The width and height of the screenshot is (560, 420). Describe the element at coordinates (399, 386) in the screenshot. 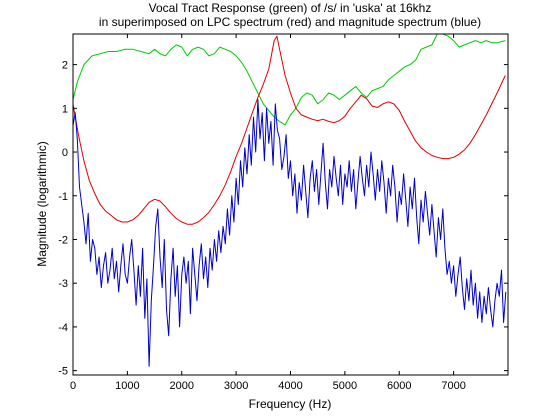

I see `x-tick-label: 6000` at that location.